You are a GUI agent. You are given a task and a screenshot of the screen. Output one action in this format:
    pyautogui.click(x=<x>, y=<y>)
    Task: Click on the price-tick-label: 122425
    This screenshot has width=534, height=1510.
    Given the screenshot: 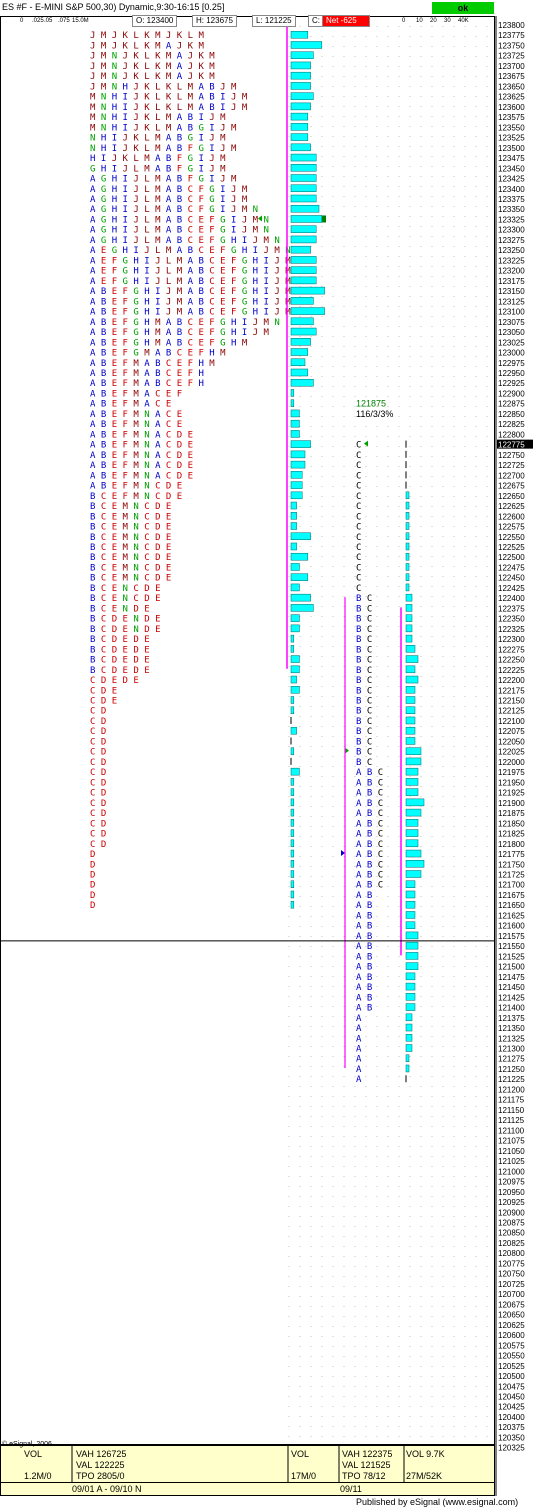 What is the action you would take?
    pyautogui.click(x=511, y=588)
    